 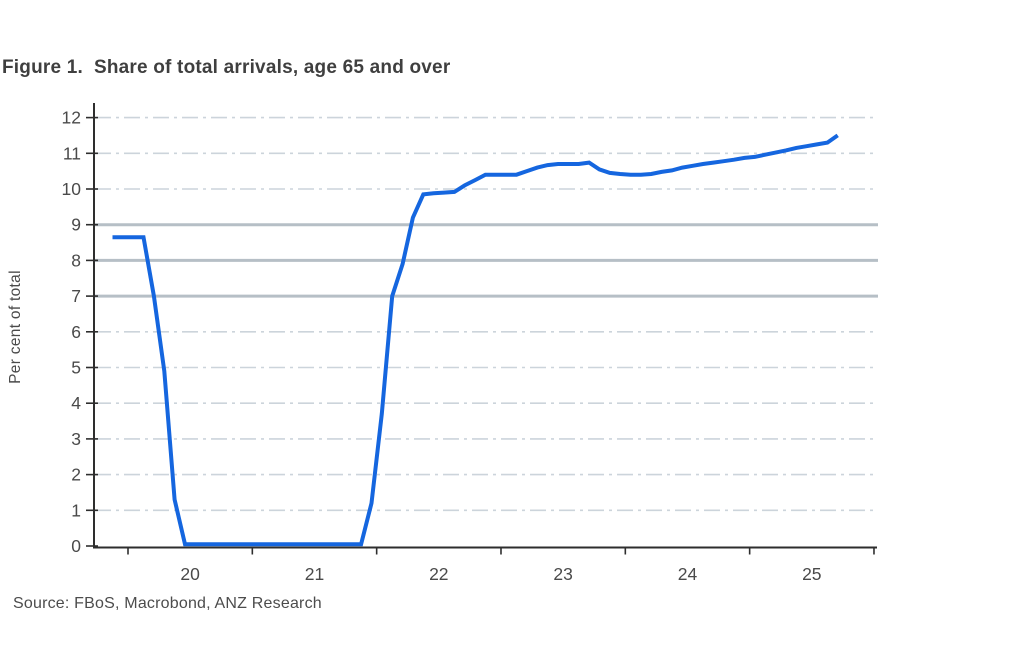 I want to click on x-tick-label: 23, so click(x=562, y=574).